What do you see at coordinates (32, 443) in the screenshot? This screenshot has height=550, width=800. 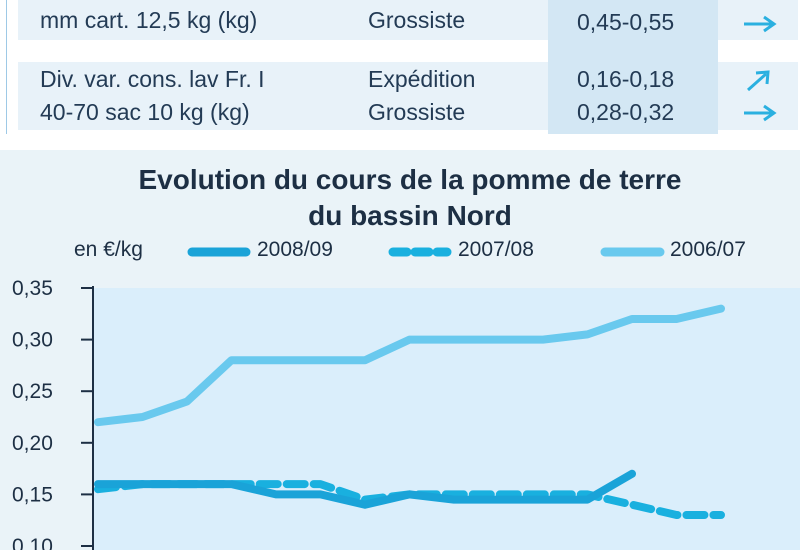 I see `y-tick-label: 0,20` at bounding box center [32, 443].